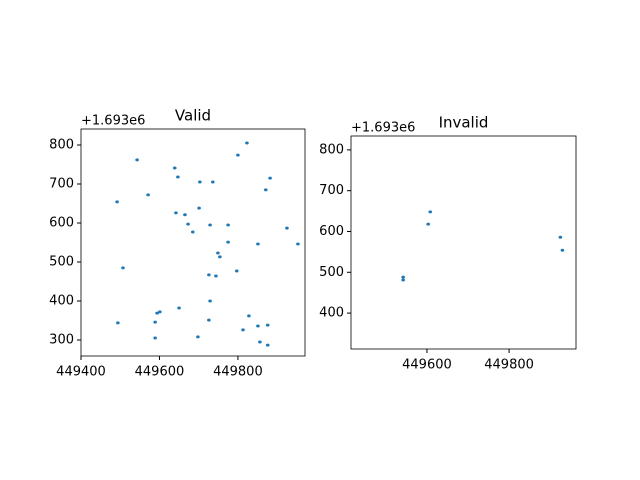 The height and width of the screenshot is (480, 640). What do you see at coordinates (464, 123) in the screenshot?
I see `chart-title: Invalid` at bounding box center [464, 123].